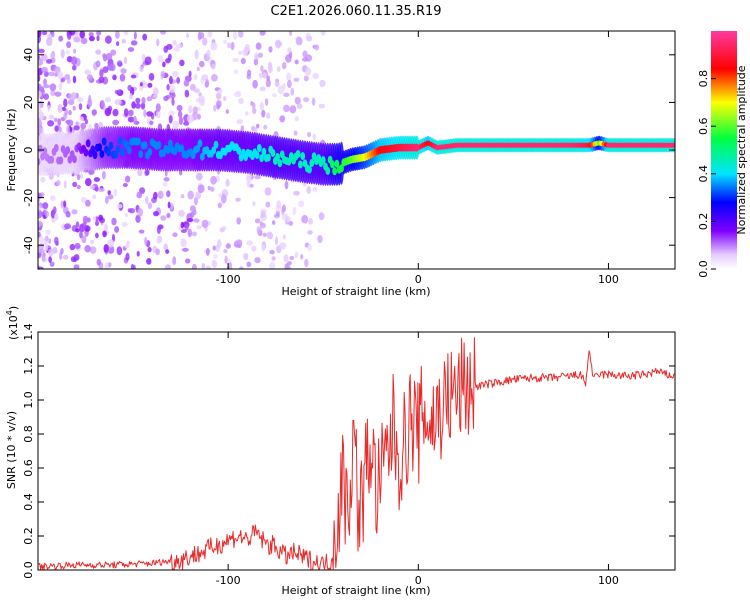 This screenshot has height=600, width=750. What do you see at coordinates (28, 150) in the screenshot?
I see `y-tick-label: 0` at bounding box center [28, 150].